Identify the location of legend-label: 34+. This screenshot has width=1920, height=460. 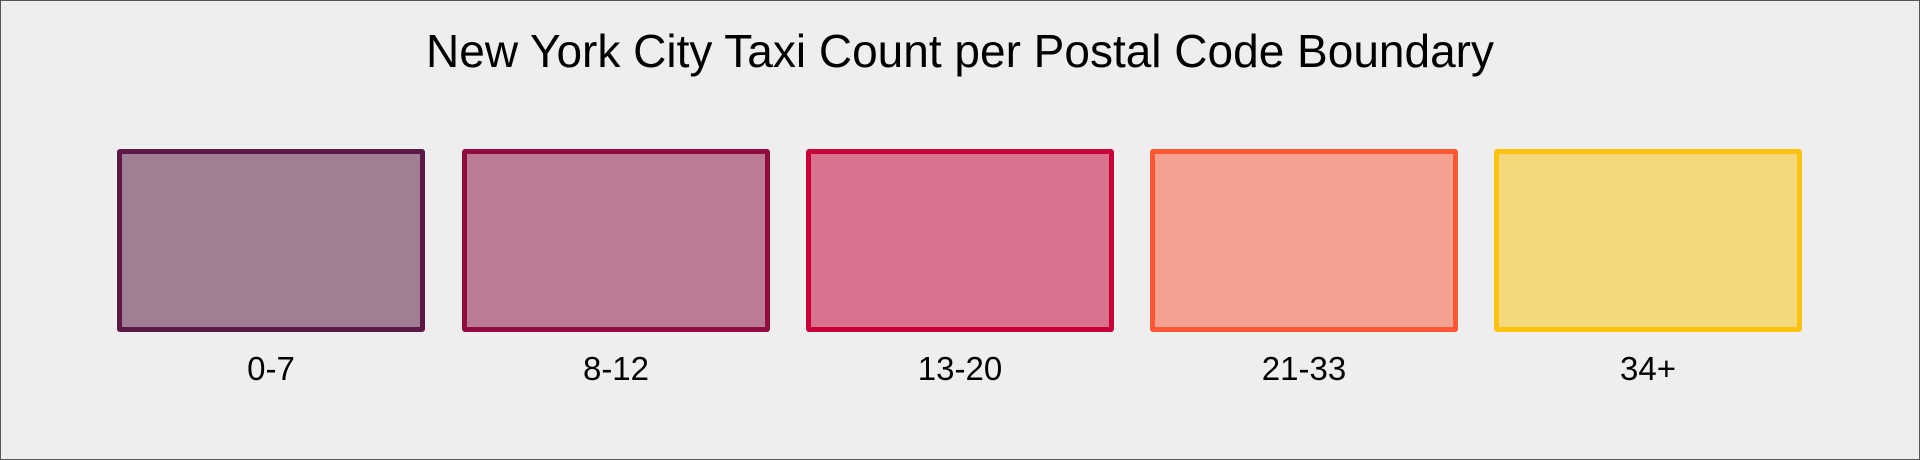
(1648, 368).